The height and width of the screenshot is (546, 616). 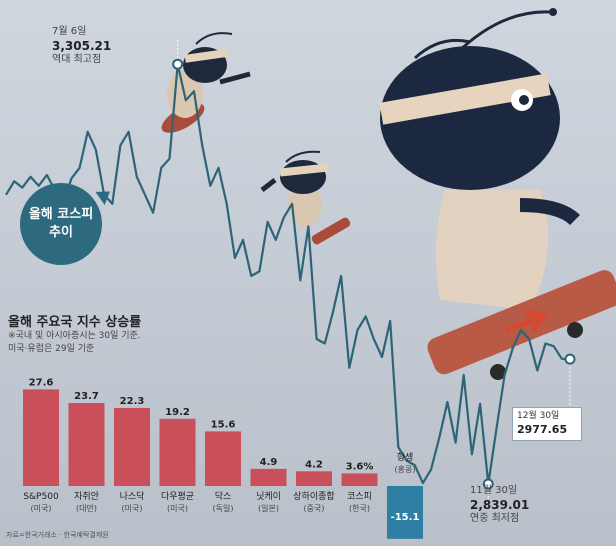 What do you see at coordinates (542, 429) in the screenshot?
I see `last-value: 2977.65` at bounding box center [542, 429].